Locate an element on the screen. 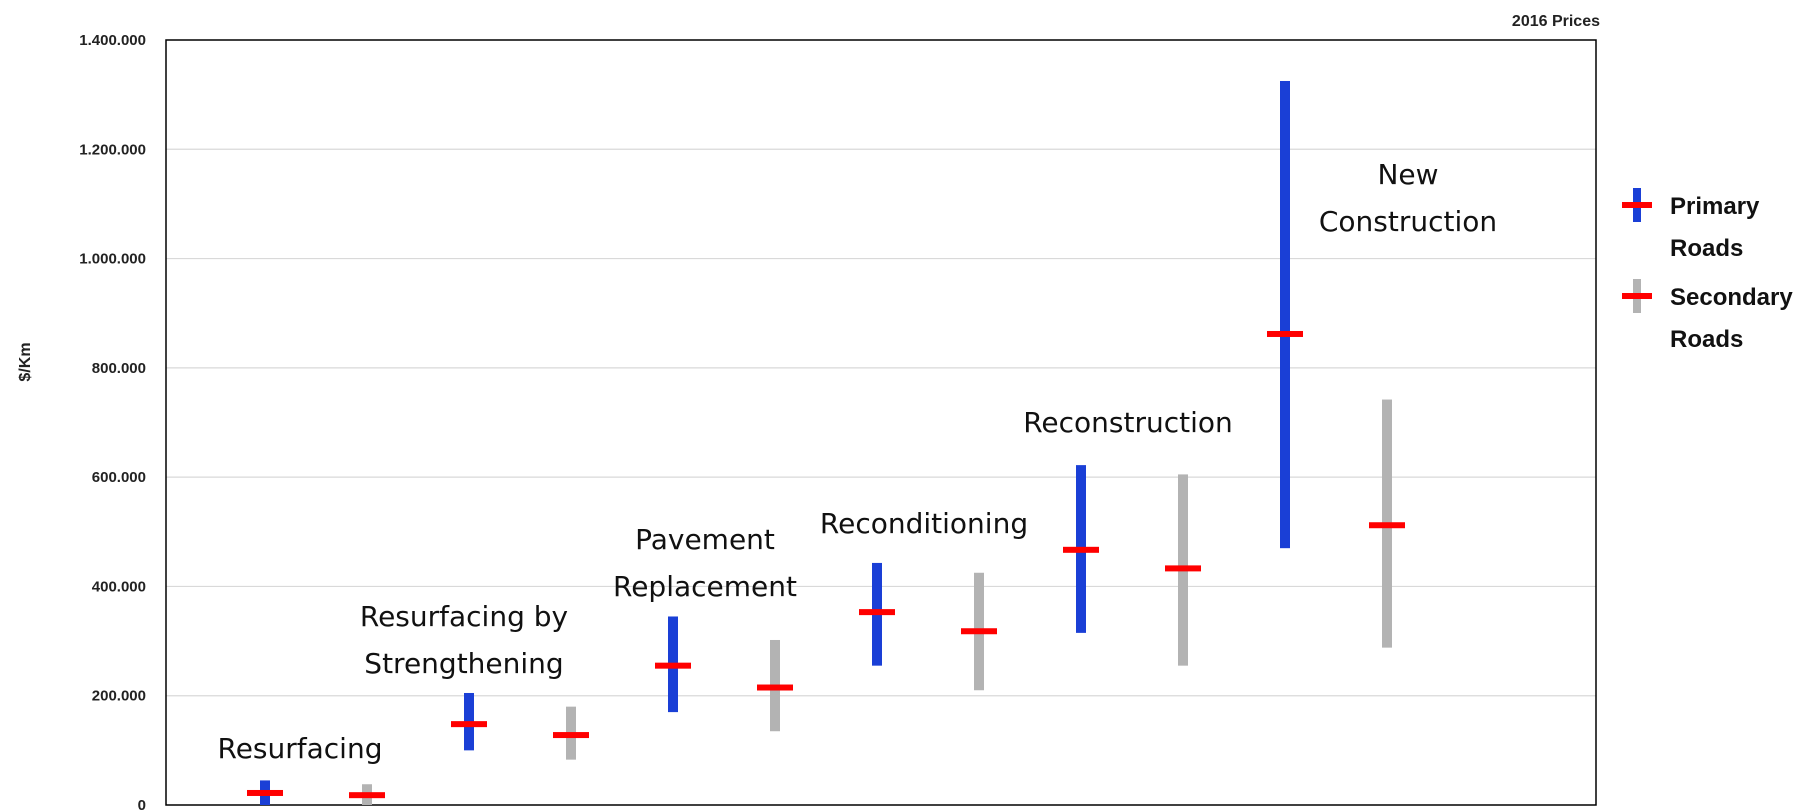  group-label: New is located at coordinates (1407, 174).